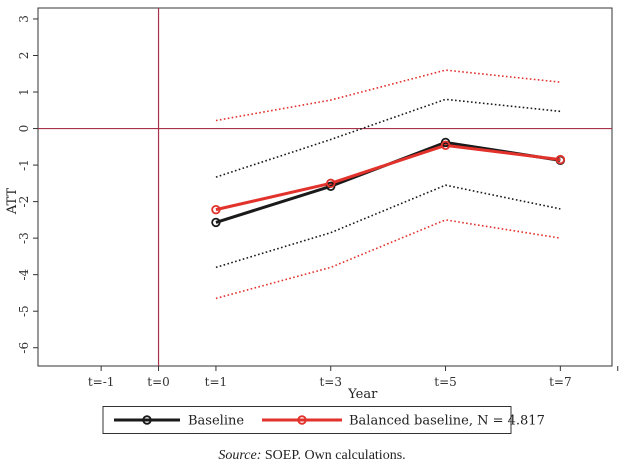 The height and width of the screenshot is (476, 624). I want to click on y-tick-label: 0, so click(24, 129).